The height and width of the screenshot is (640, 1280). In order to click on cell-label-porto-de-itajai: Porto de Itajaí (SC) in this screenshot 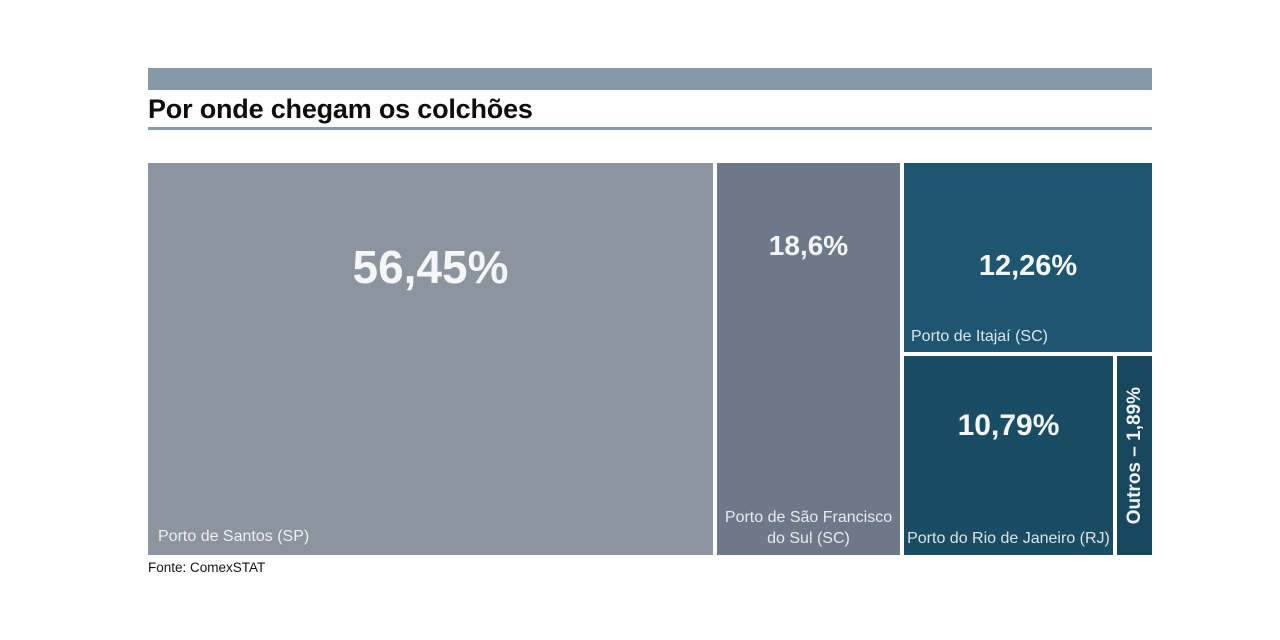, I will do `click(979, 336)`.